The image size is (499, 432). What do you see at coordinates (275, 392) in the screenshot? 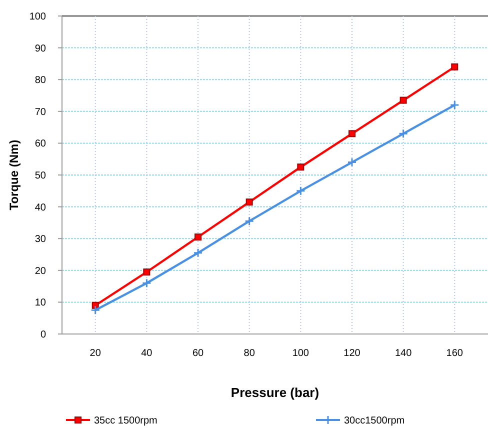
I see `x-axis-title: Pressure (bar)` at bounding box center [275, 392].